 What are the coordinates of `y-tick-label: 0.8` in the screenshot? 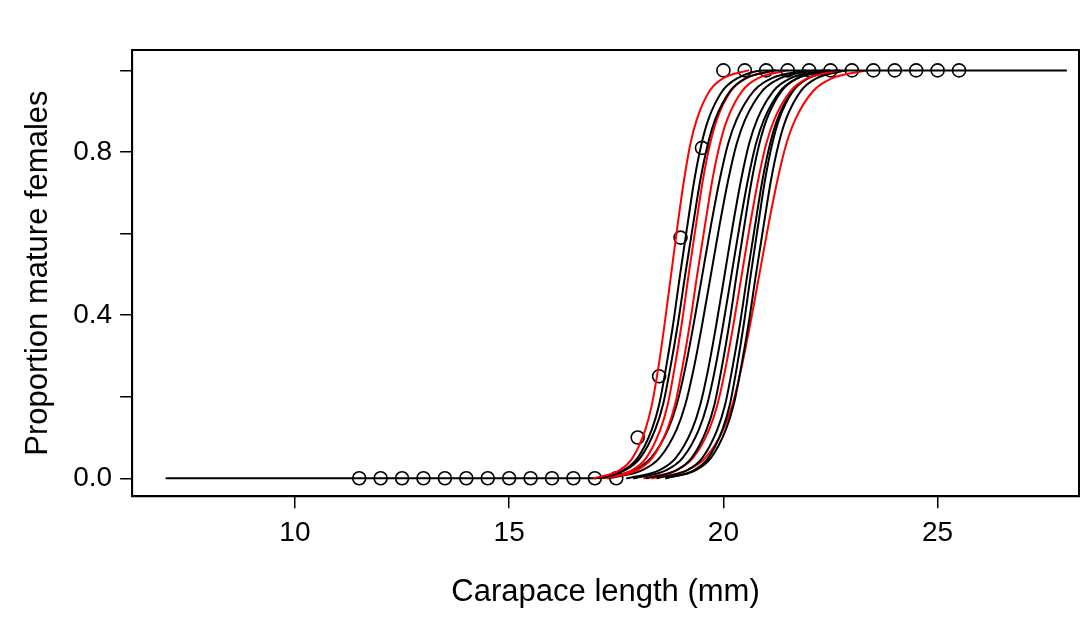 It's located at (93, 150).